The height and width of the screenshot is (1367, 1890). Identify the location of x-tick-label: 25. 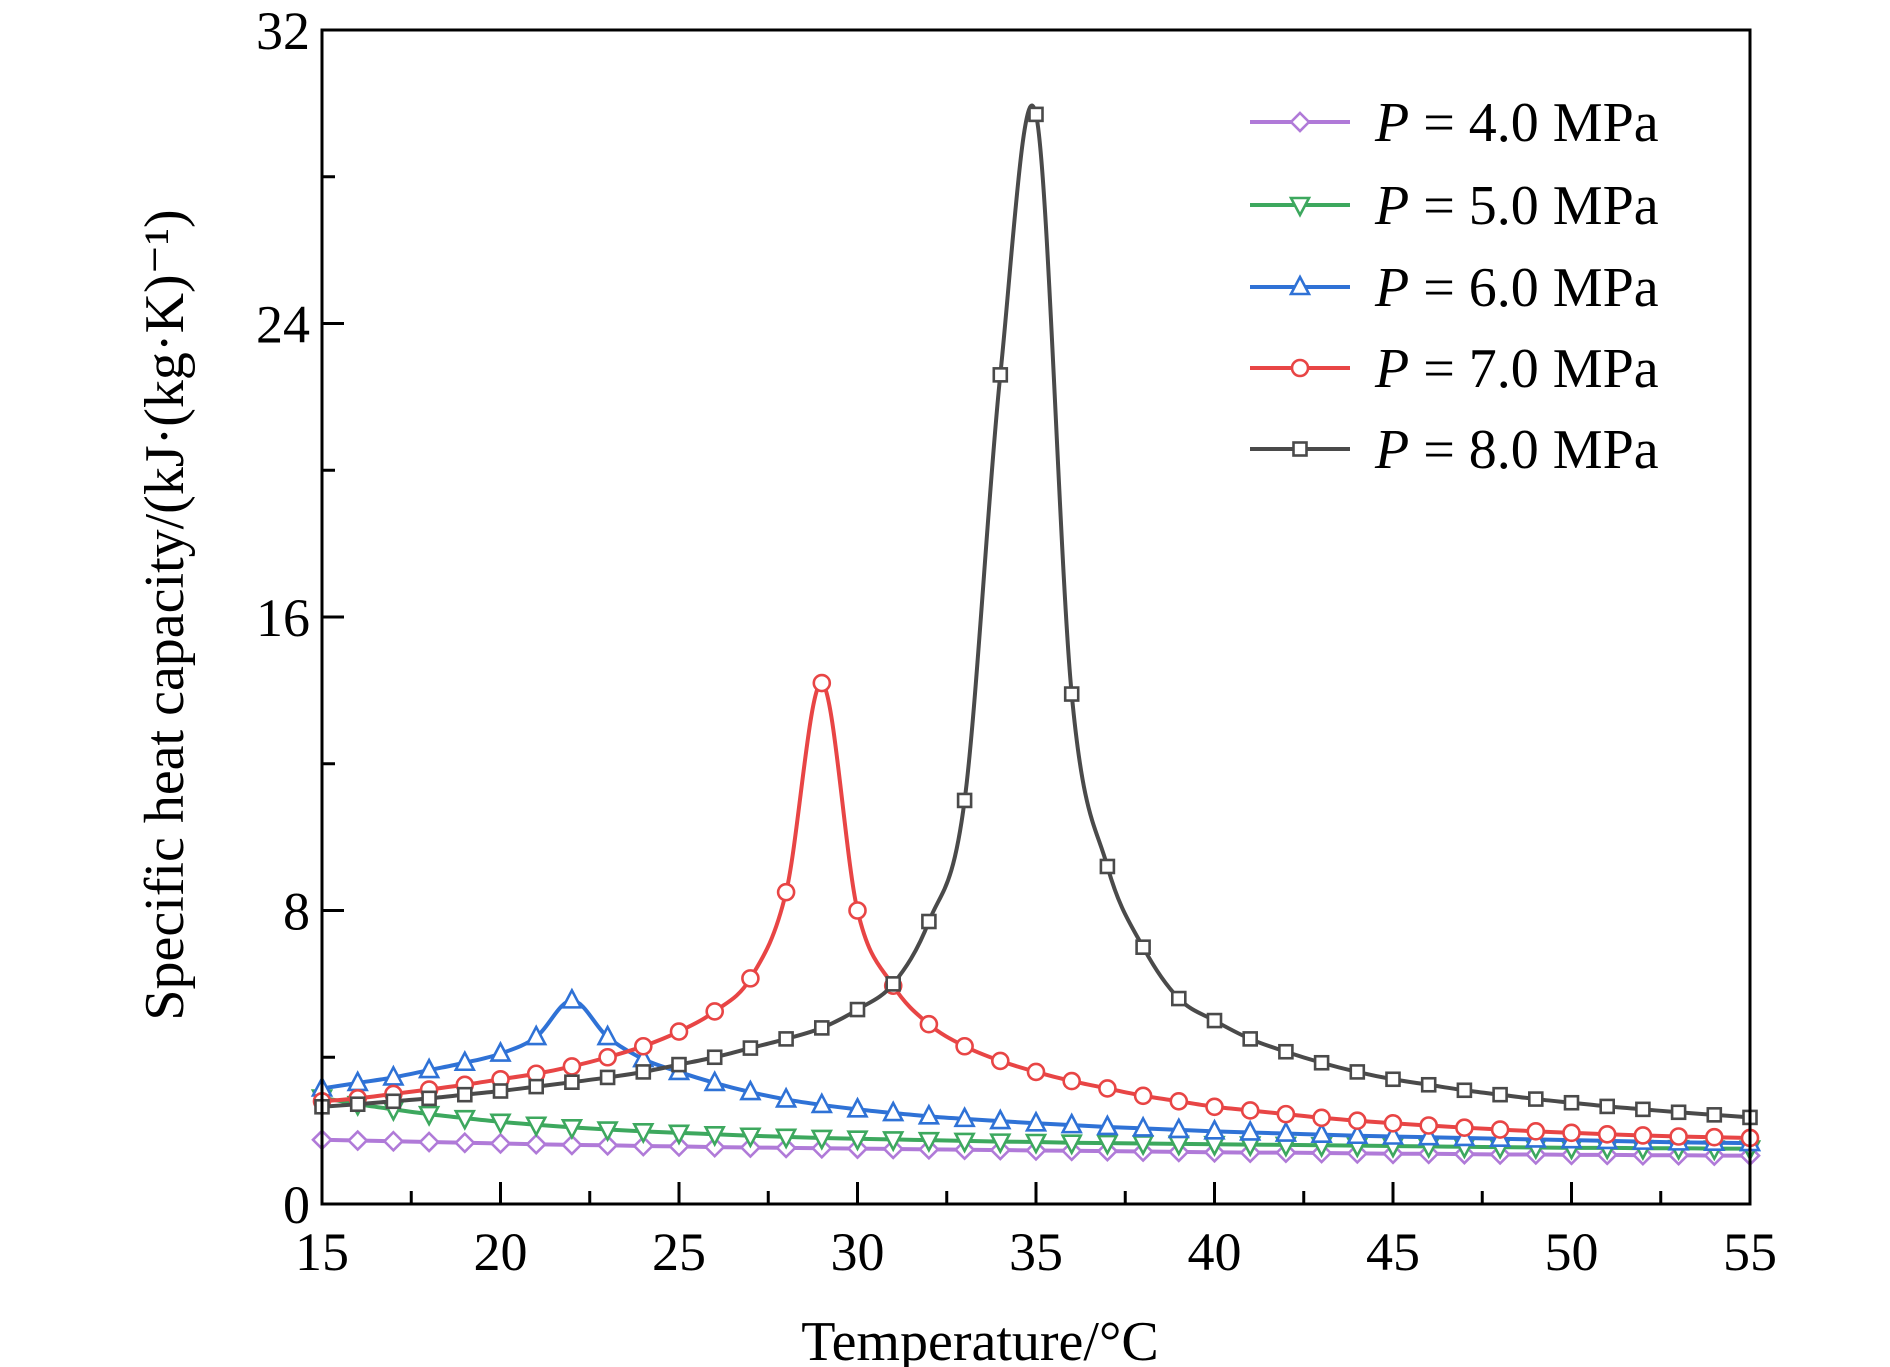
(679, 1252).